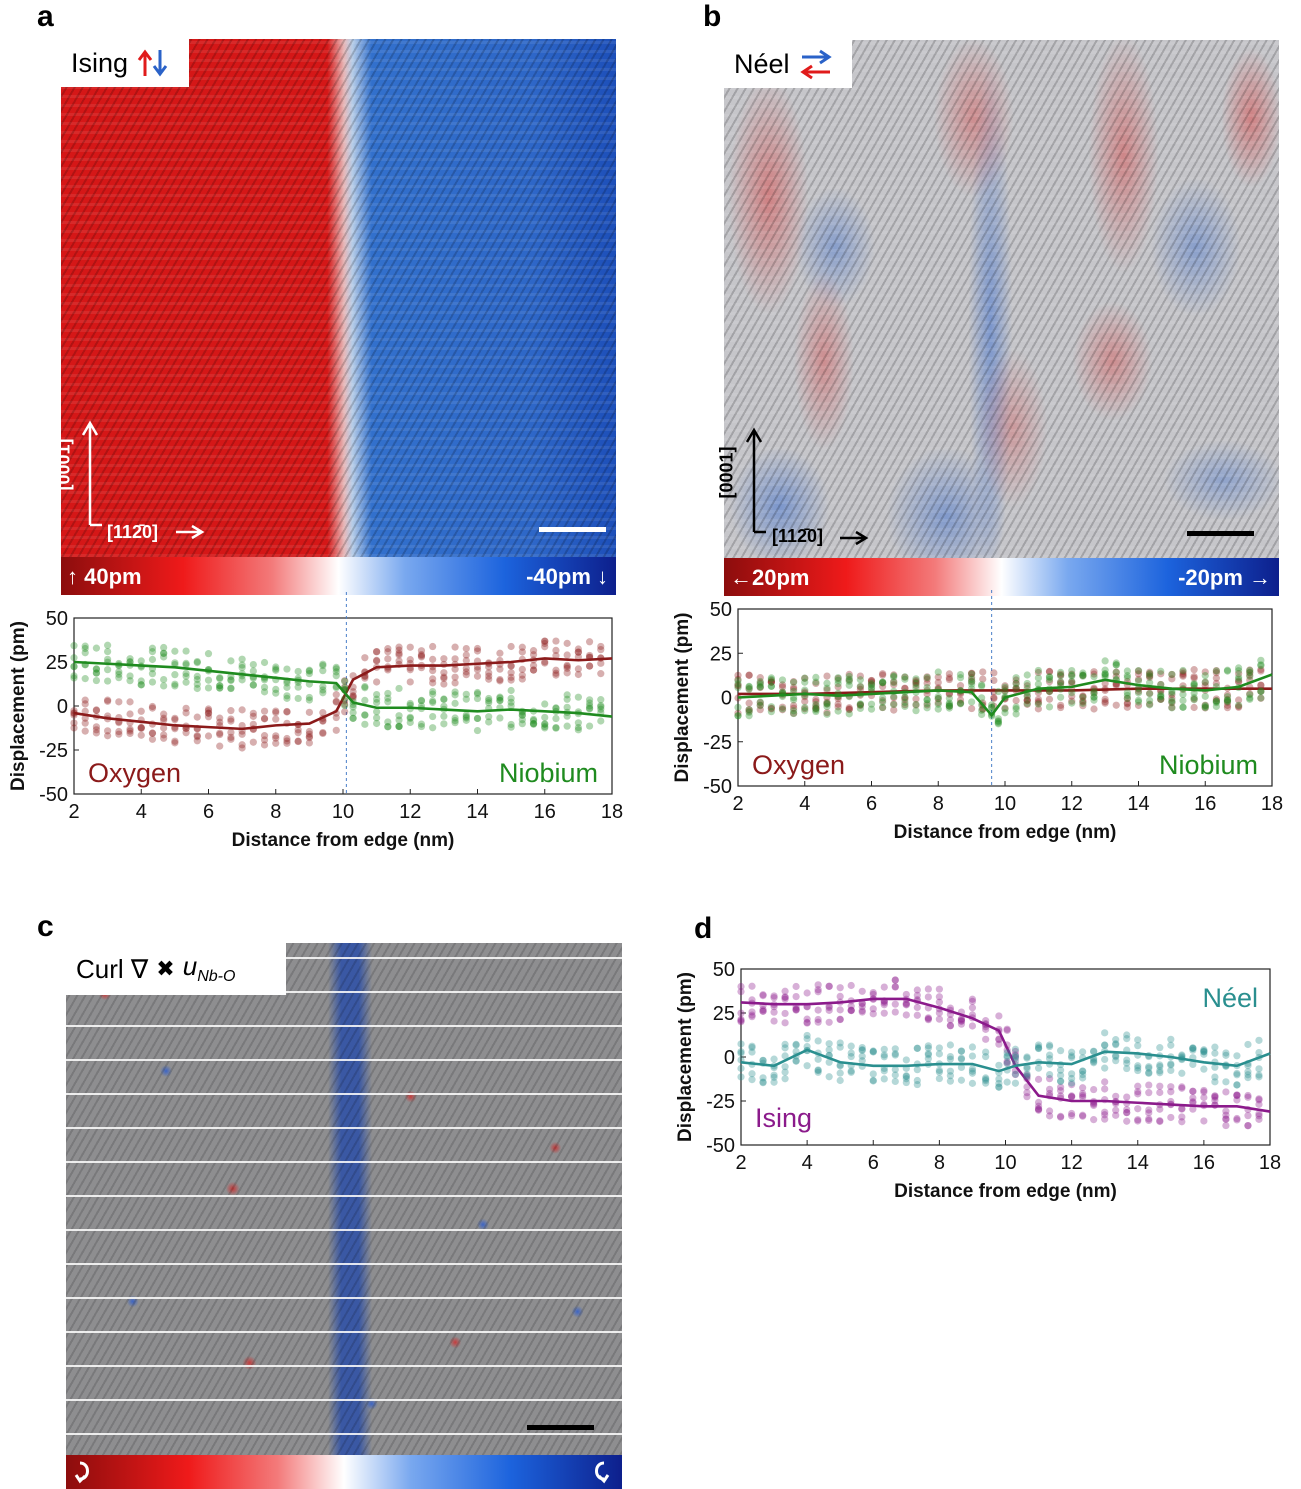 The height and width of the screenshot is (1489, 1301). I want to click on y-axis-label: Displacement (pm), so click(685, 1057).